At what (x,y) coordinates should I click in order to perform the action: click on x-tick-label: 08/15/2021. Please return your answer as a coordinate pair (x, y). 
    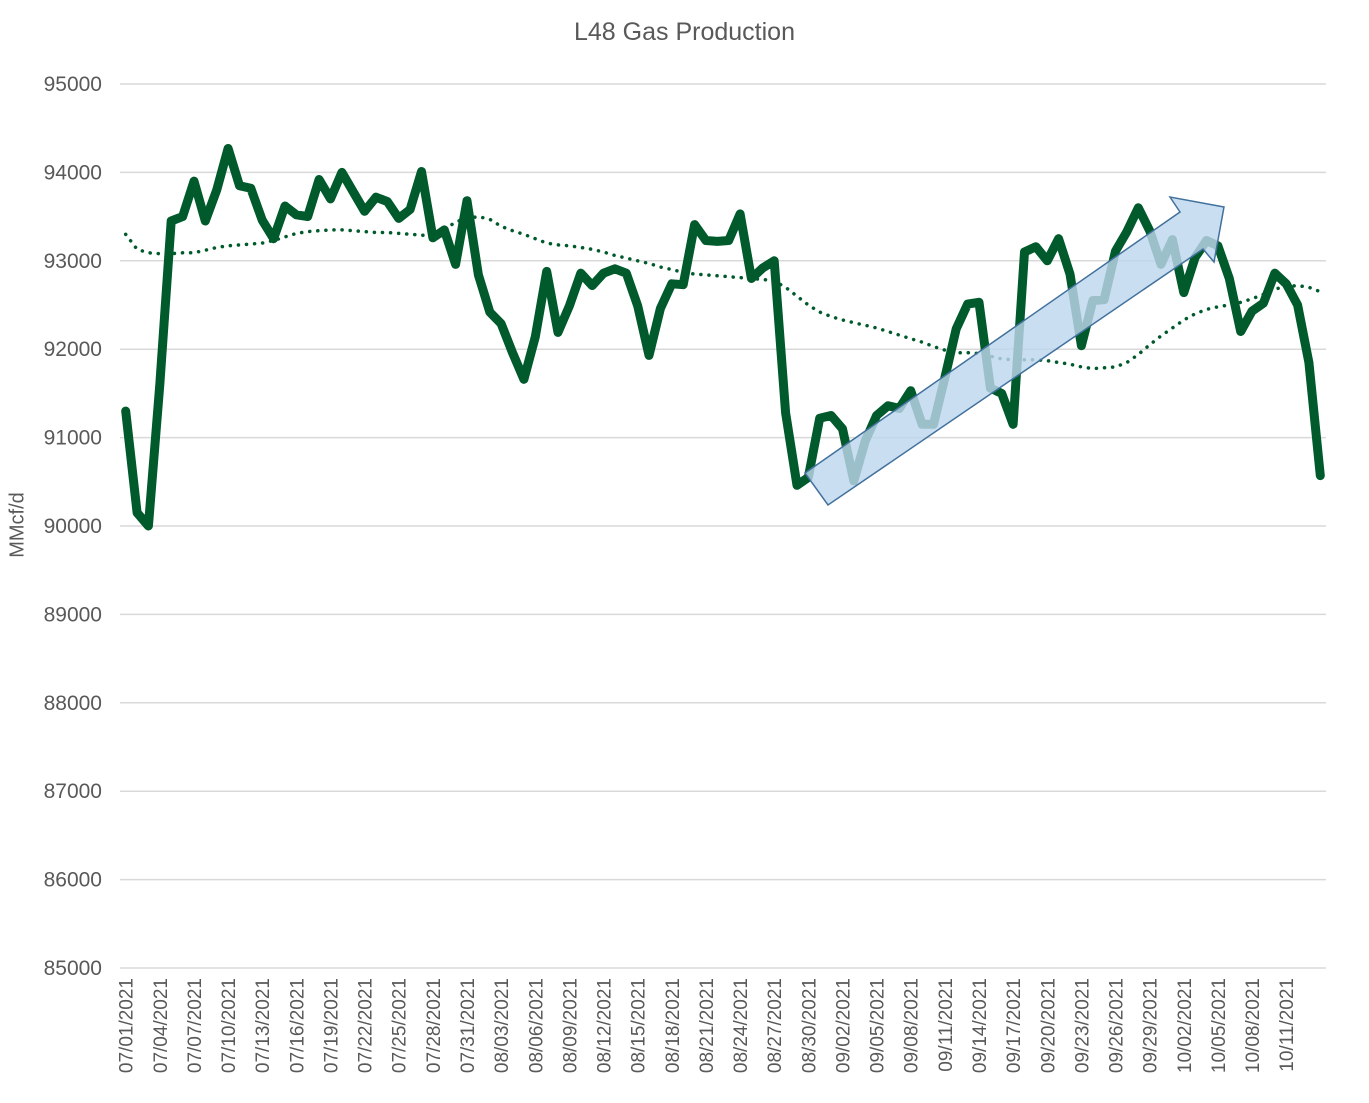
    Looking at the image, I should click on (639, 1025).